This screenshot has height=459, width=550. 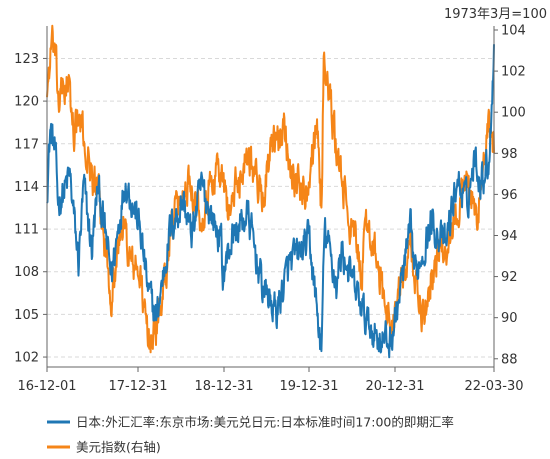 What do you see at coordinates (26, 102) in the screenshot?
I see `y-left-tick-label-6: 120` at bounding box center [26, 102].